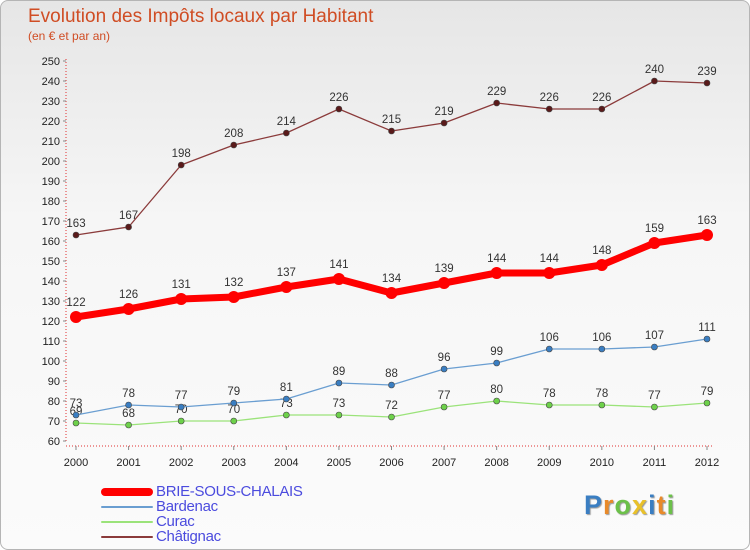  I want to click on y-tick-label: 60, so click(54, 442).